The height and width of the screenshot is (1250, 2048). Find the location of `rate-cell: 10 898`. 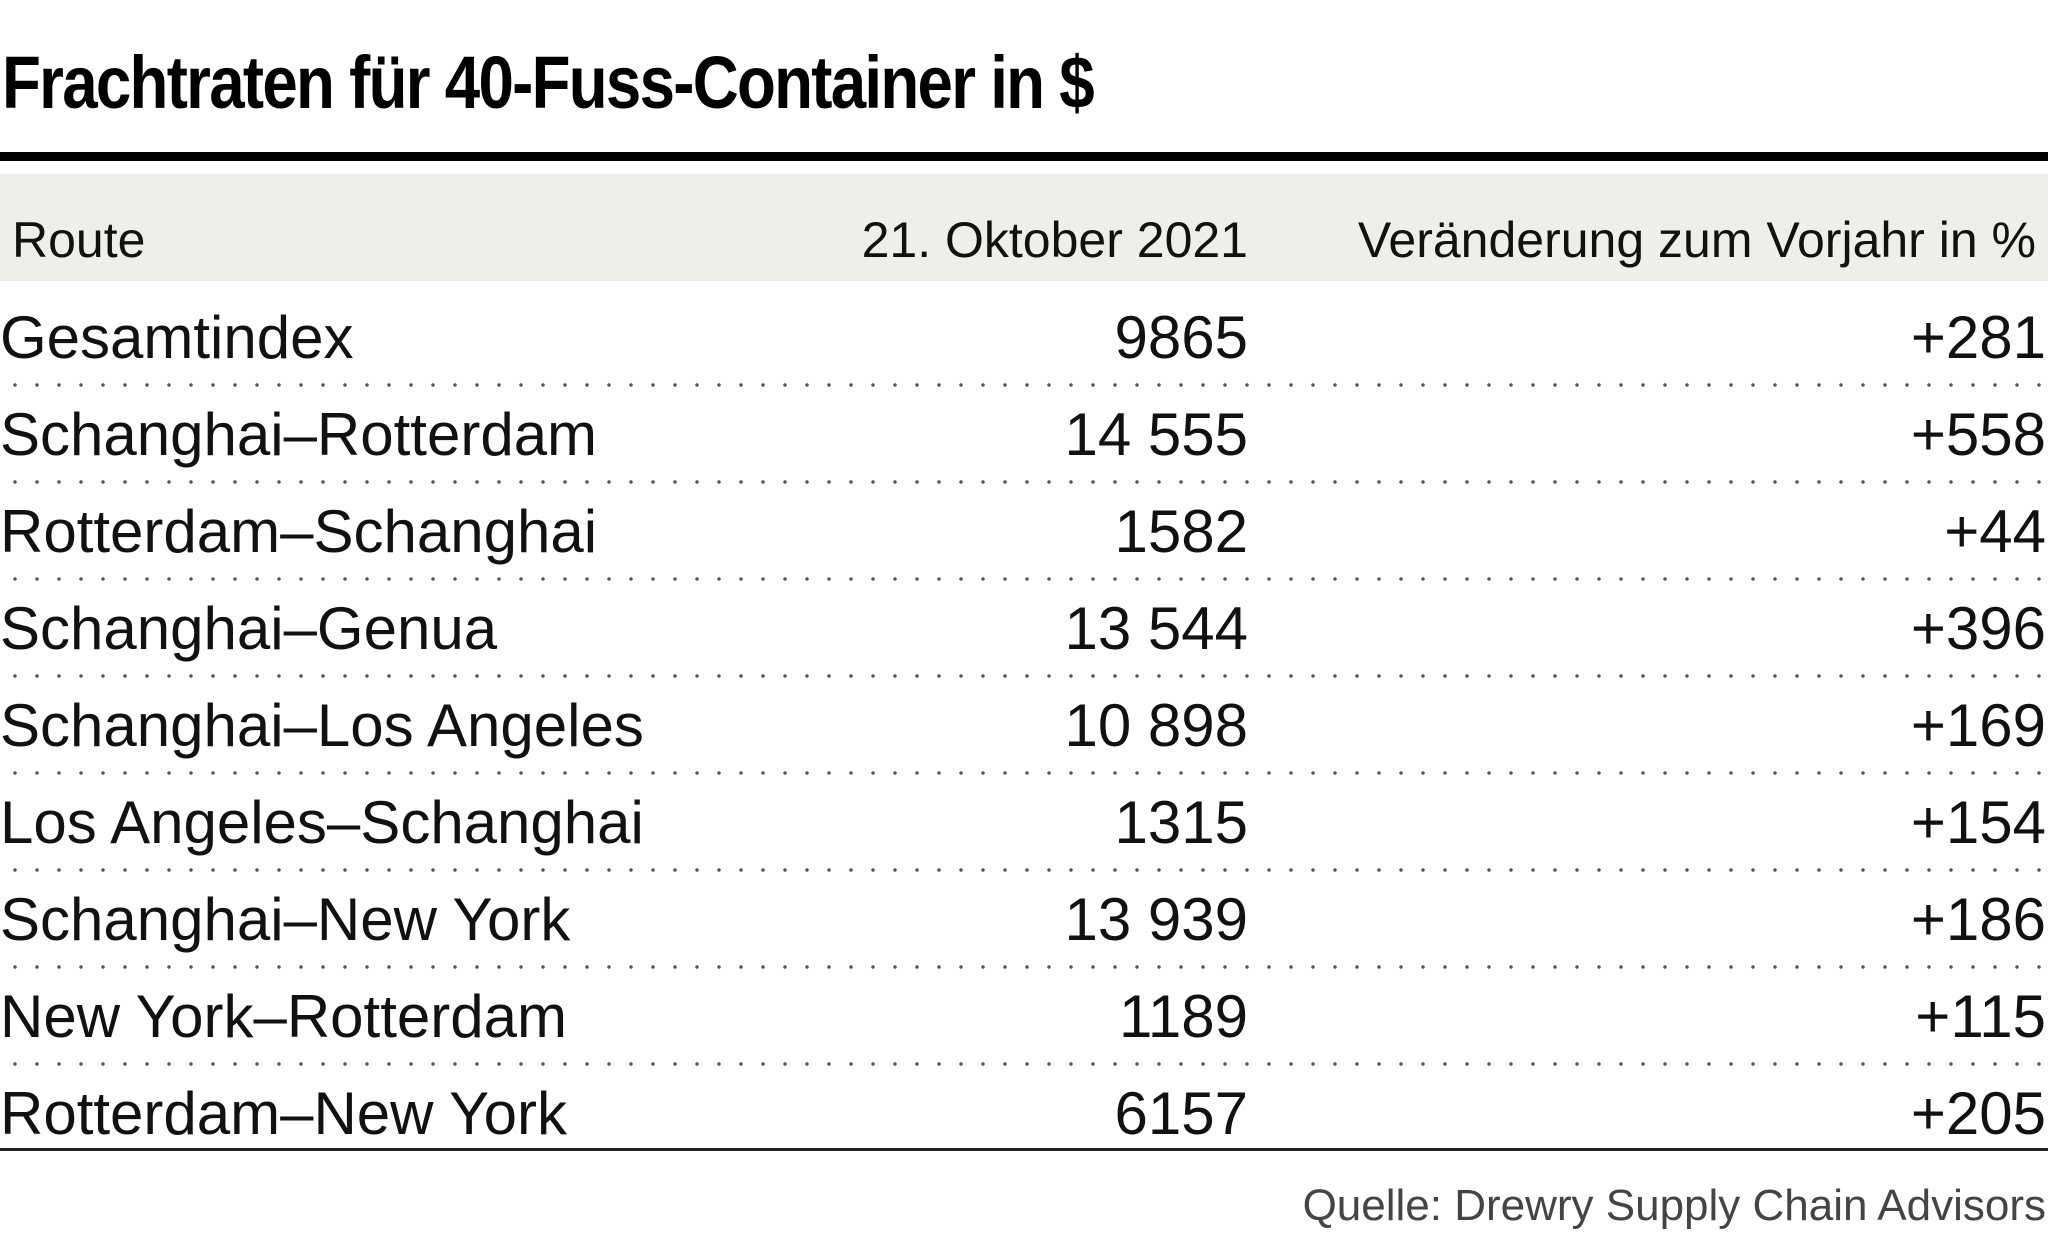

rate-cell: 10 898 is located at coordinates (1156, 725).